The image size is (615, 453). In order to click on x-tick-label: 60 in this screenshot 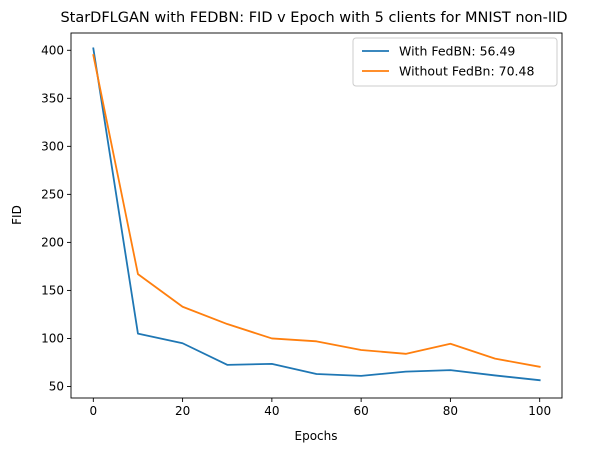, I will do `click(360, 411)`.